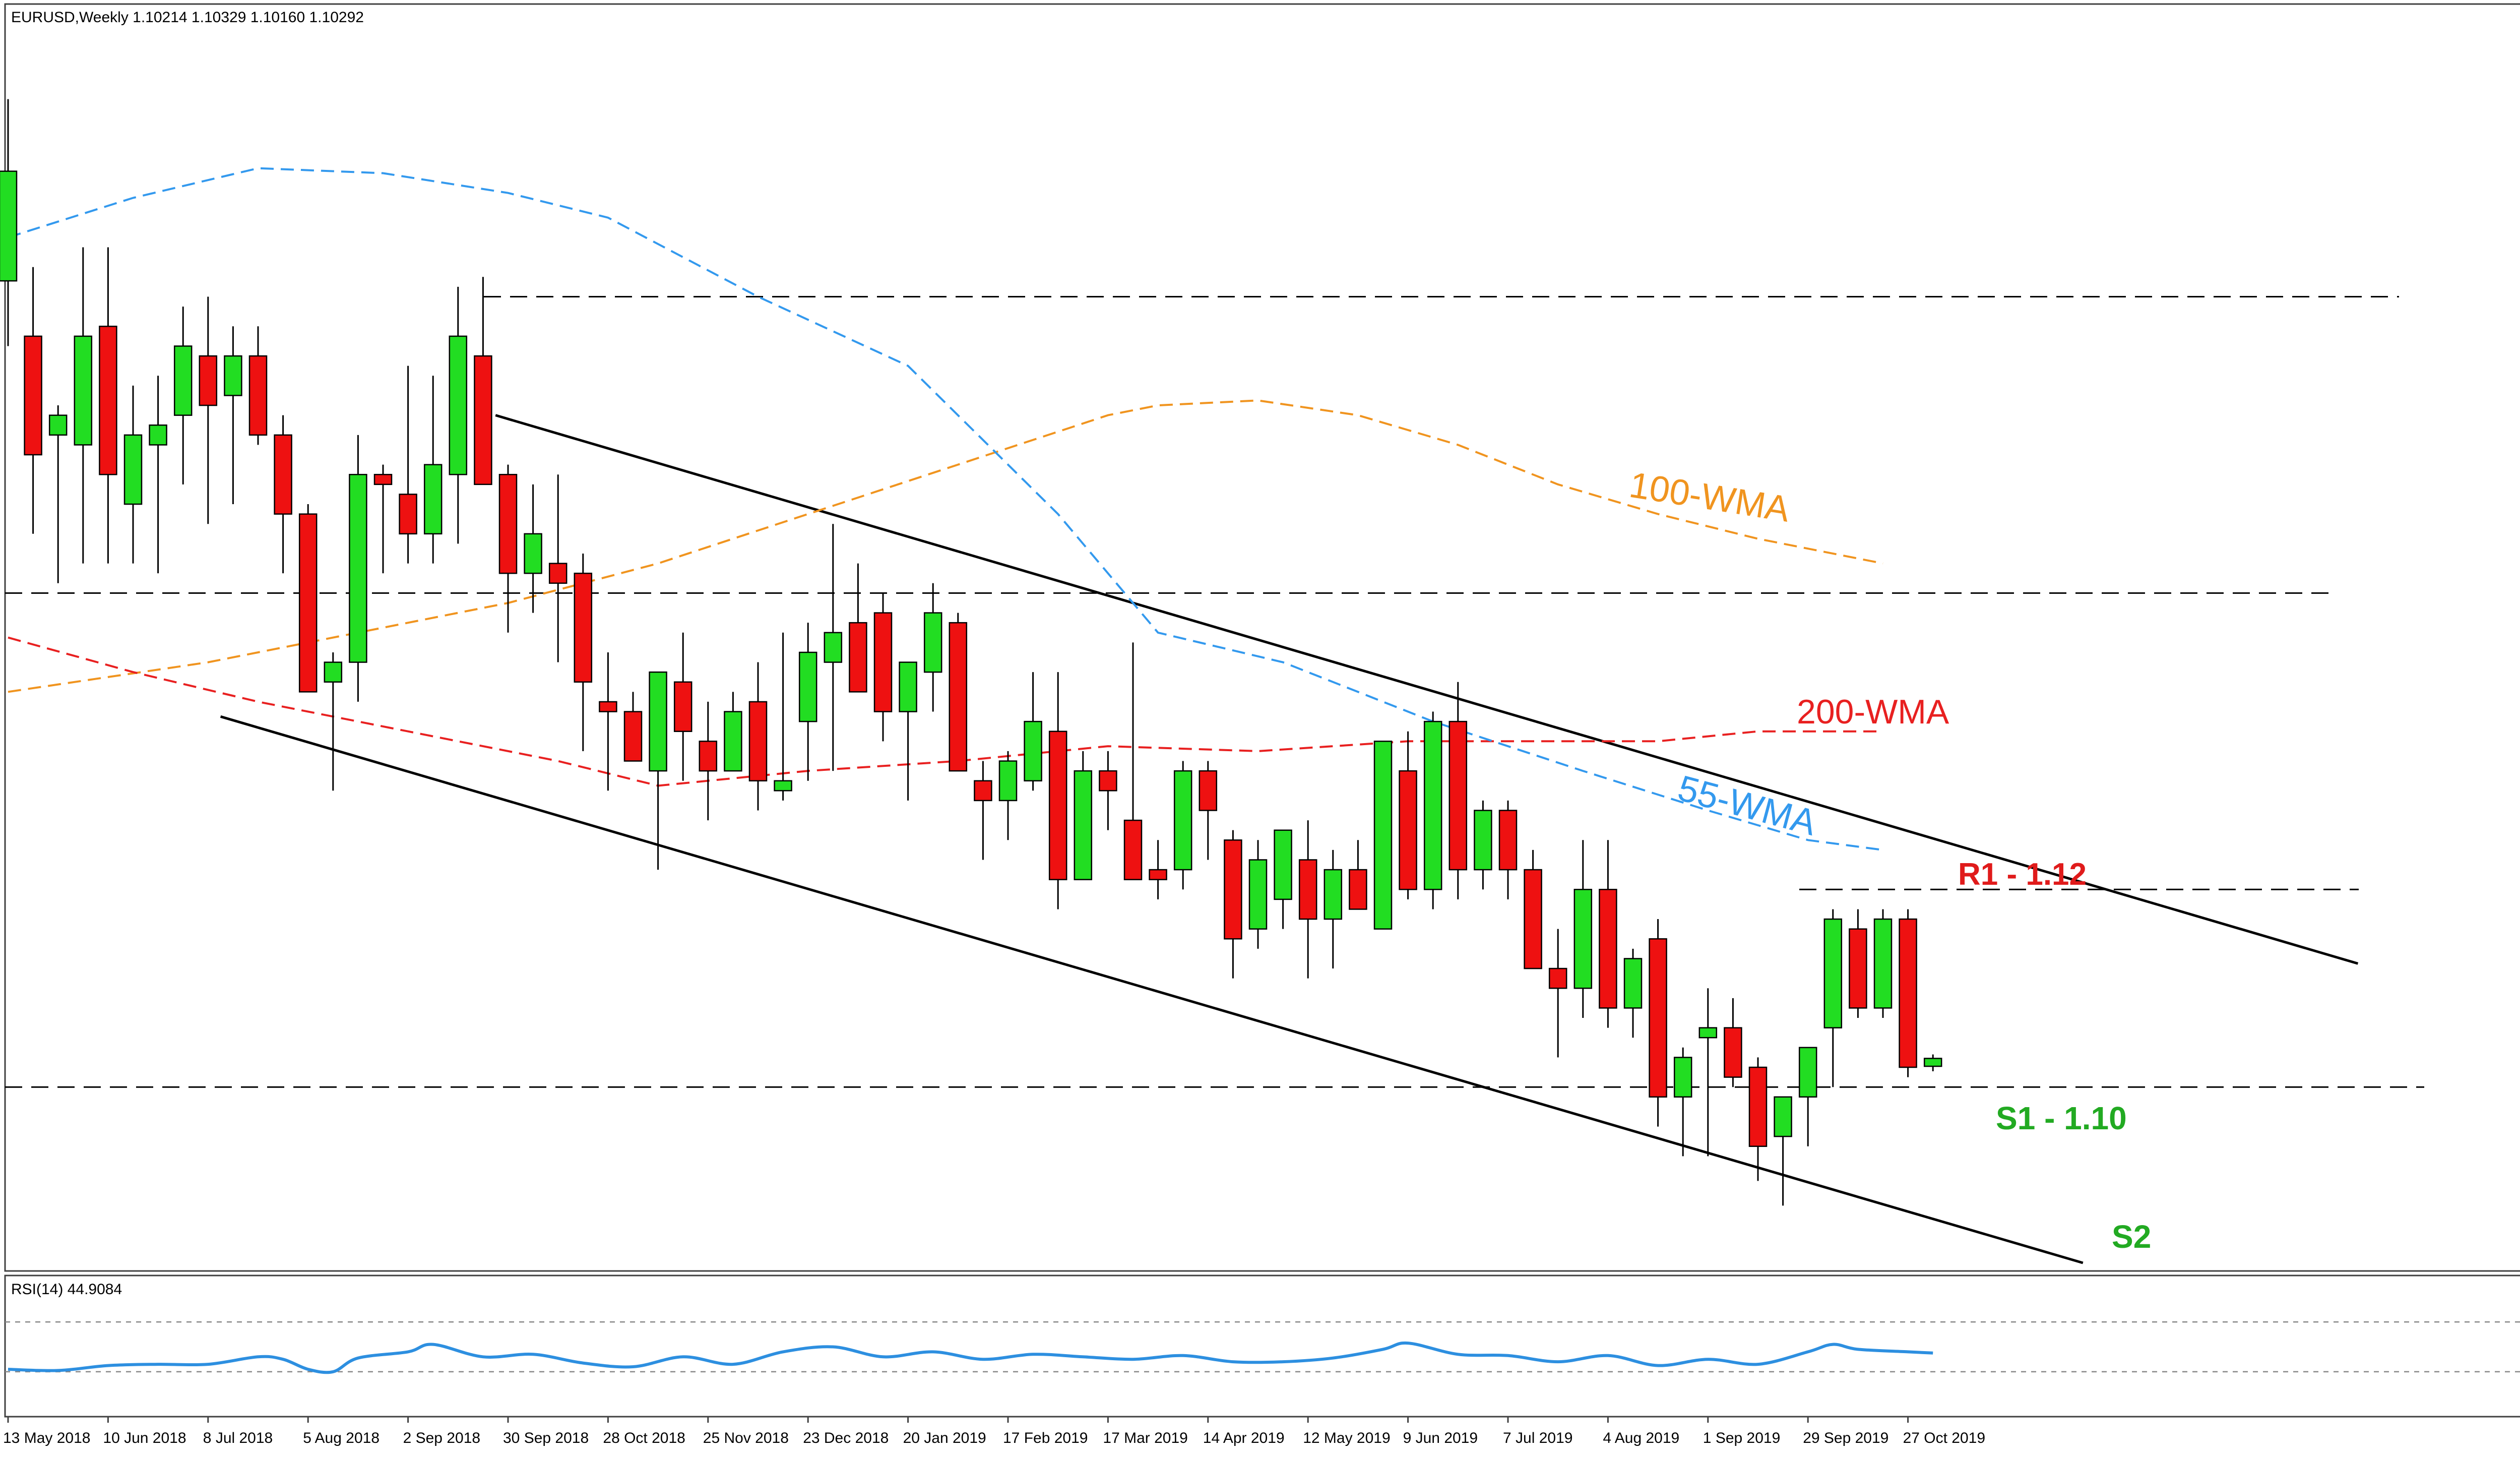 This screenshot has height=1457, width=2520. I want to click on time-tick-label: 8 Jul 2018, so click(238, 1438).